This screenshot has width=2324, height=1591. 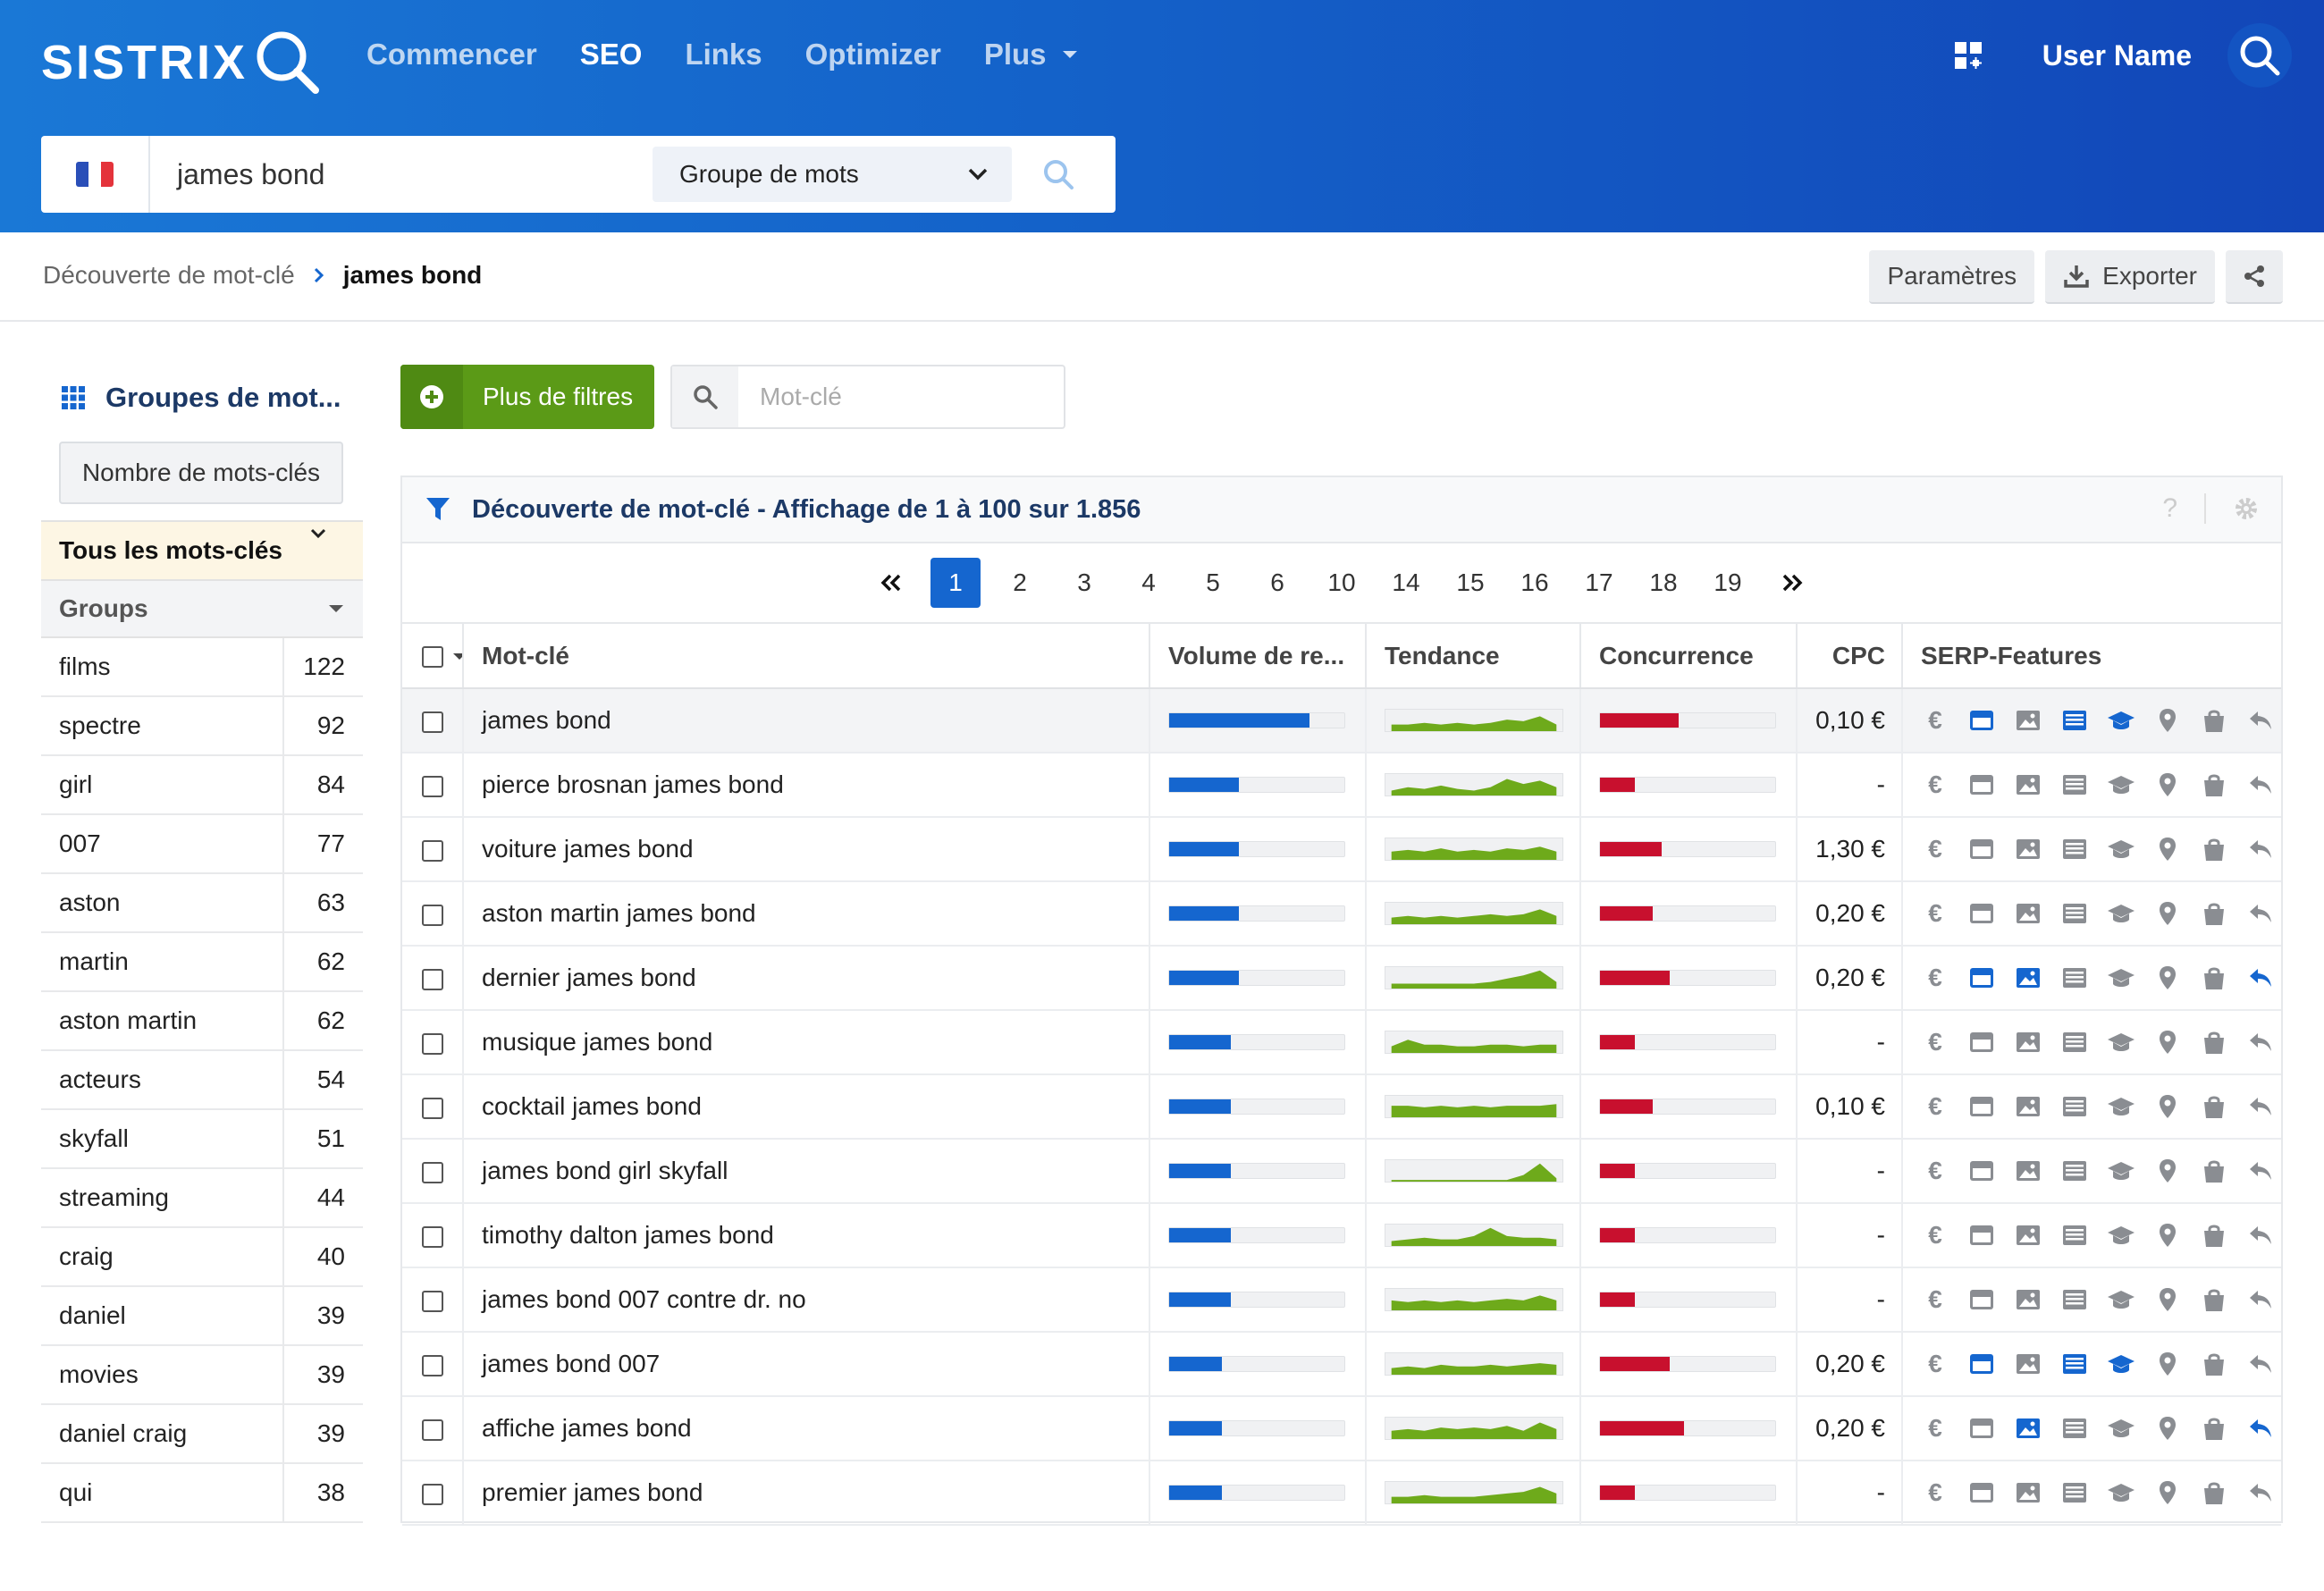 What do you see at coordinates (182, 63) in the screenshot?
I see `sistrix-logo: SISTRIX` at bounding box center [182, 63].